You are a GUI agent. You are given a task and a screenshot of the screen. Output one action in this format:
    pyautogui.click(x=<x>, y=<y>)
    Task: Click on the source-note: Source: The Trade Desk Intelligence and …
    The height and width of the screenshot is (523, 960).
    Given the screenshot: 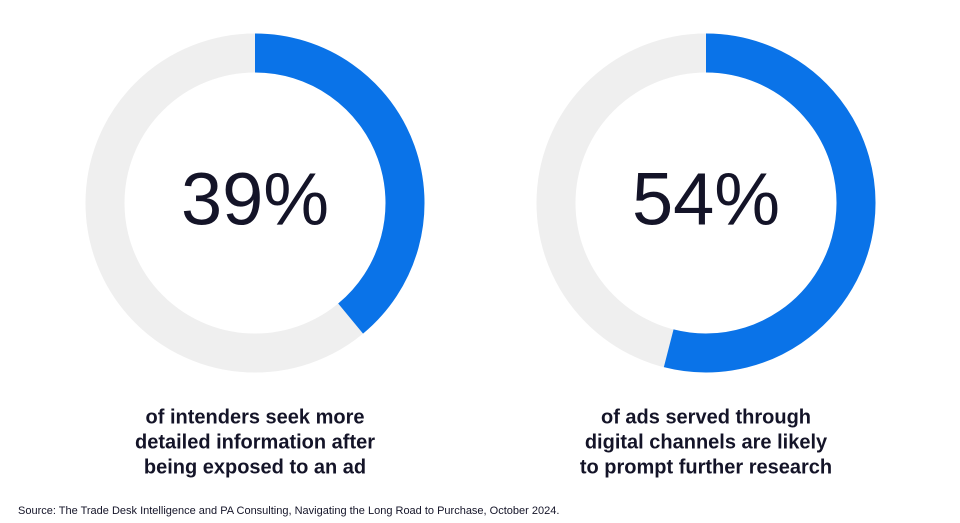 What is the action you would take?
    pyautogui.click(x=288, y=511)
    